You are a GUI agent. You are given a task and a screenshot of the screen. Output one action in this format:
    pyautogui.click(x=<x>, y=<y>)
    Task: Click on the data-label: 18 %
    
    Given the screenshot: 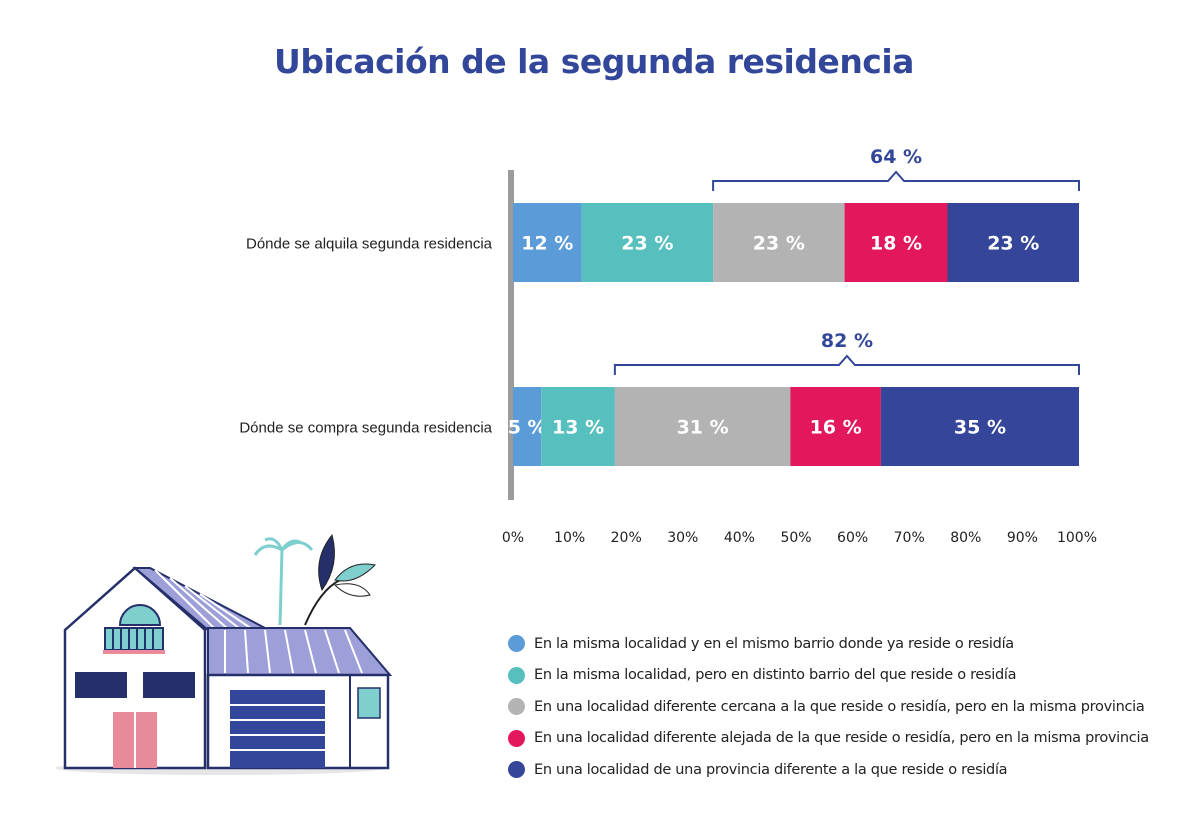 What is the action you would take?
    pyautogui.click(x=896, y=244)
    